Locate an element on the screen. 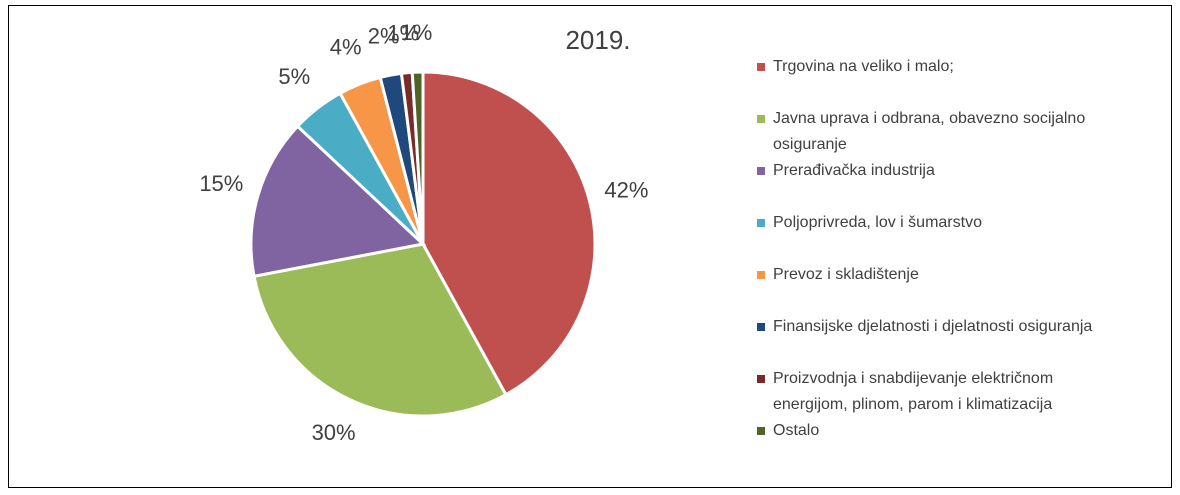 The image size is (1180, 495). legend-label: Ostalo is located at coordinates (796, 430).